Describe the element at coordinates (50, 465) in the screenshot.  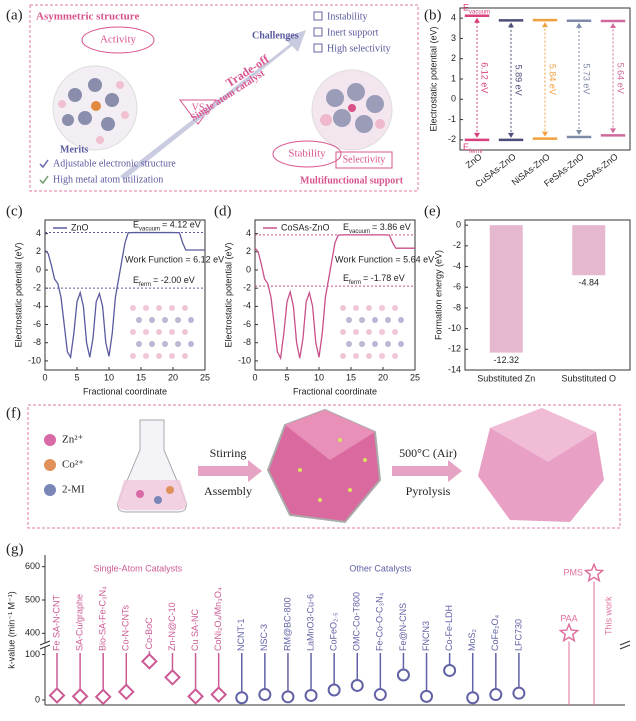
I see `co-dot` at that location.